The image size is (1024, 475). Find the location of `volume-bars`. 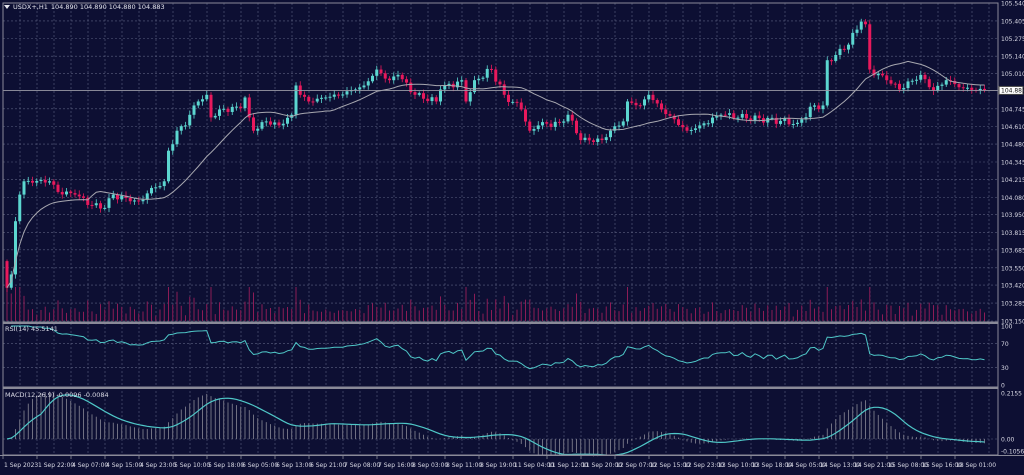

volume-bars is located at coordinates (495, 304).